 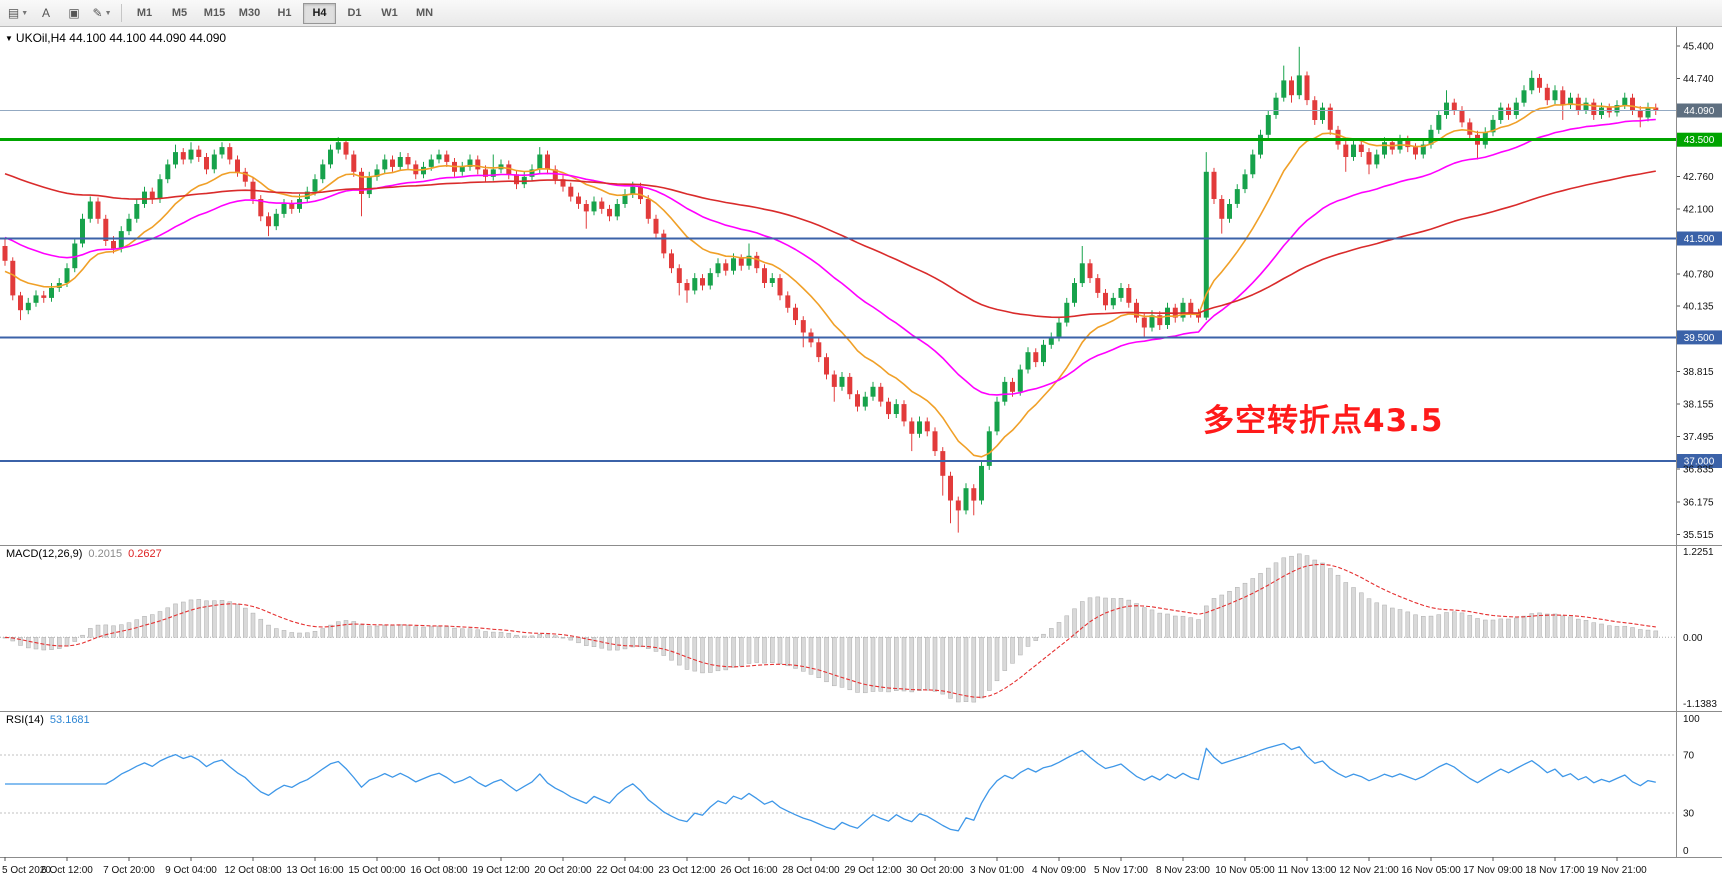 I want to click on template-icon: ▣, so click(x=74, y=13).